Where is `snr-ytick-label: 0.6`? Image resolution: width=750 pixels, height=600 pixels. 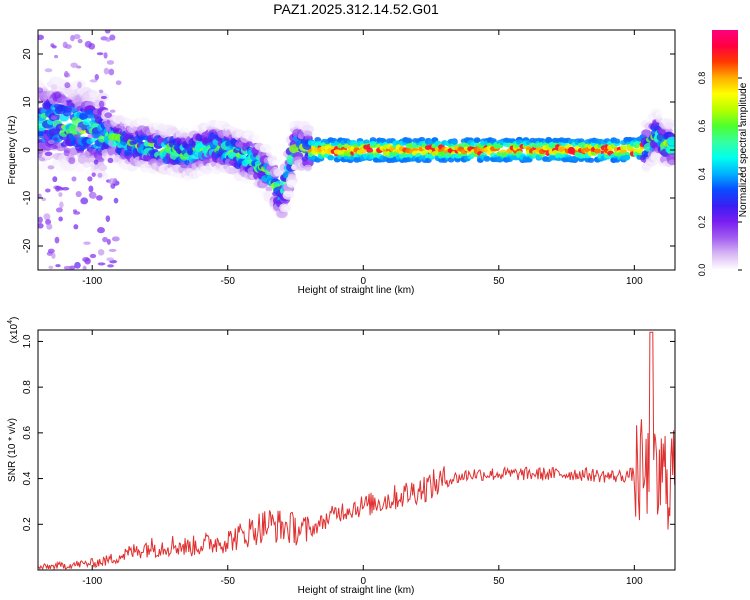
snr-ytick-label: 0.6 is located at coordinates (27, 432).